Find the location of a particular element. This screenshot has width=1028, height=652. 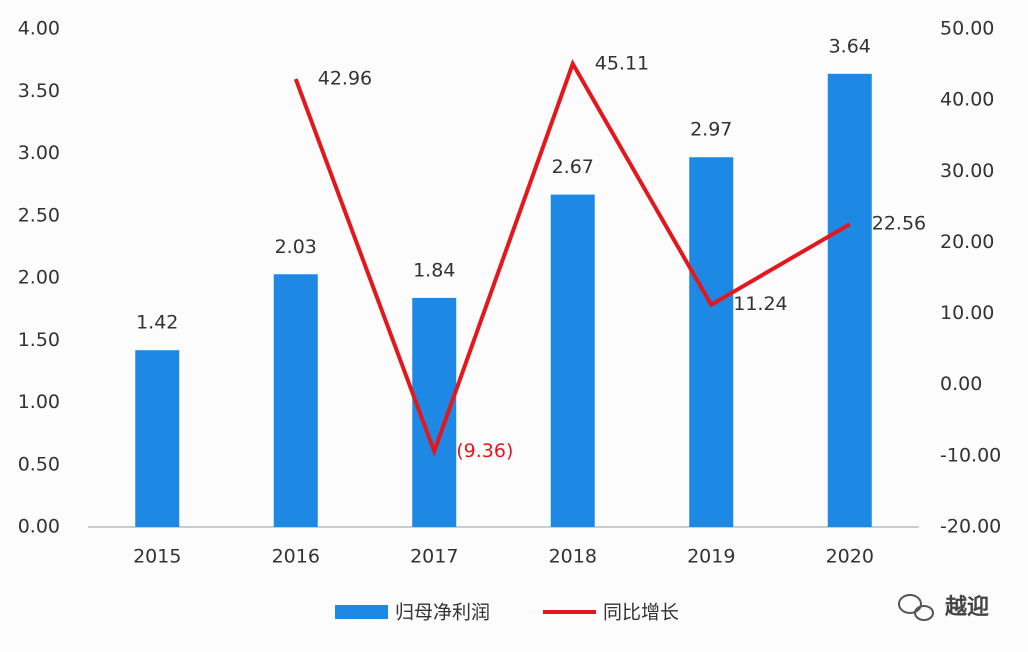

y-tick-label: 0.50 is located at coordinates (39, 464).